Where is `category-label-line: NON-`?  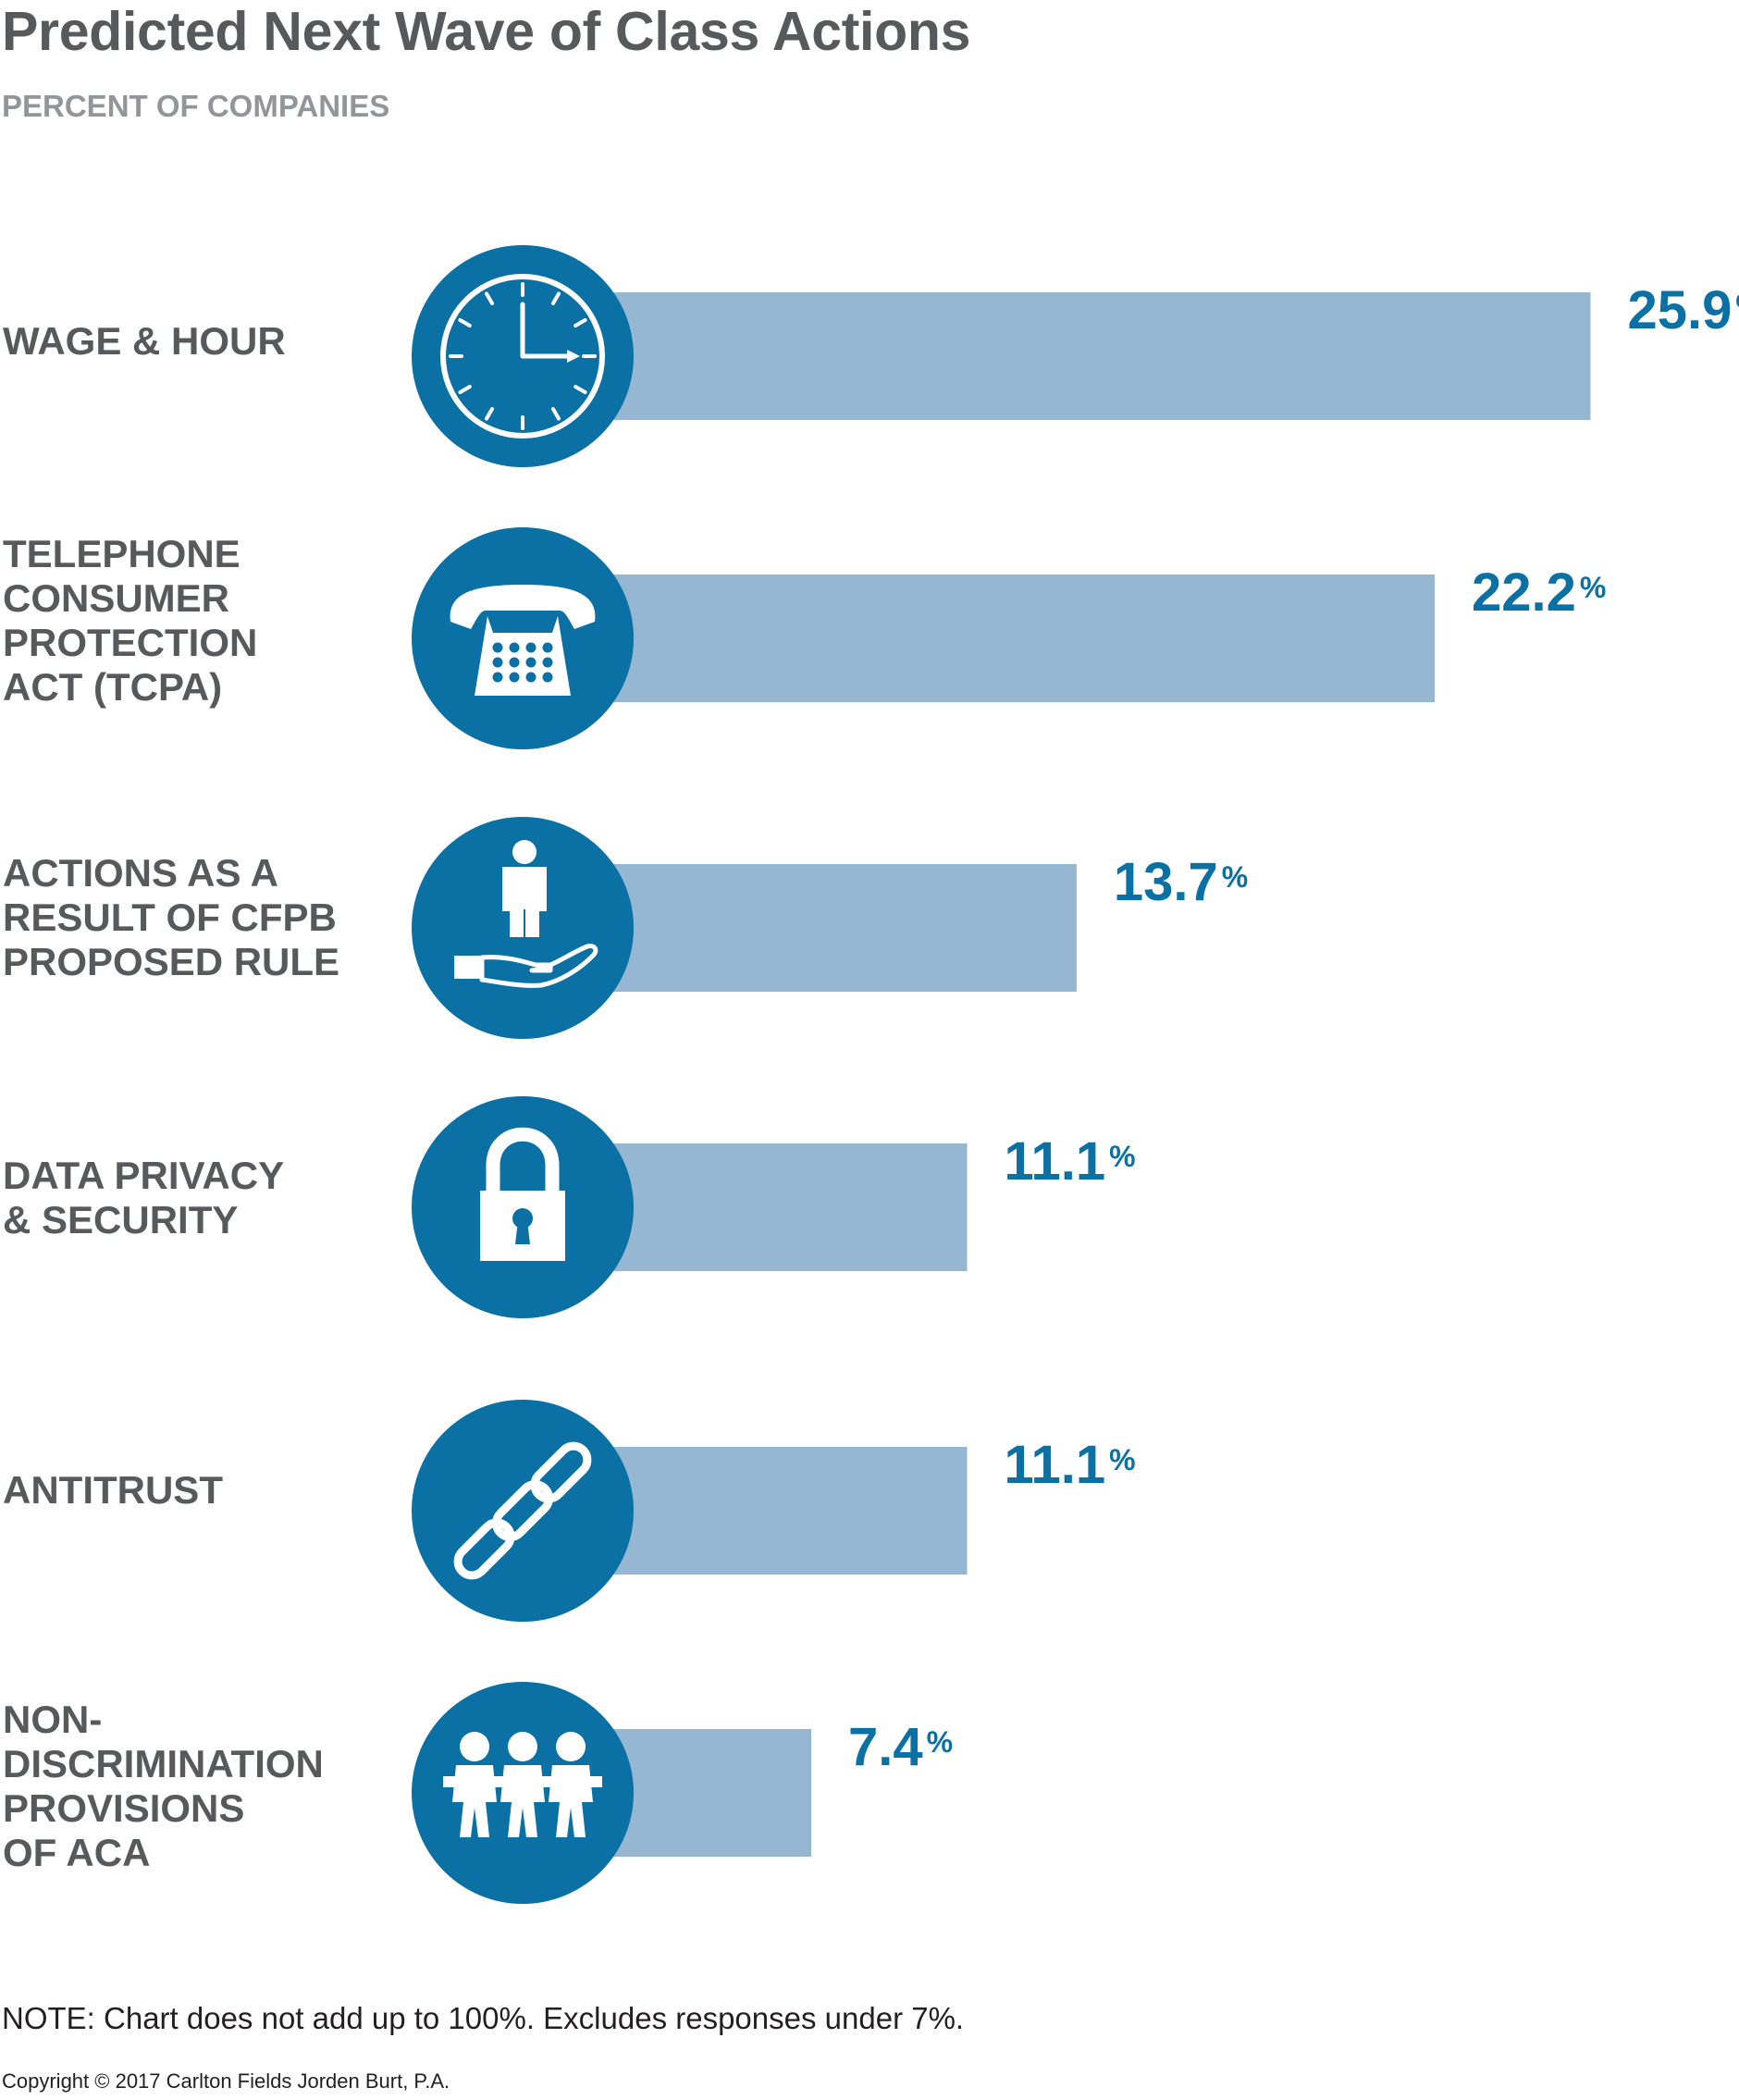
category-label-line: NON- is located at coordinates (53, 1719).